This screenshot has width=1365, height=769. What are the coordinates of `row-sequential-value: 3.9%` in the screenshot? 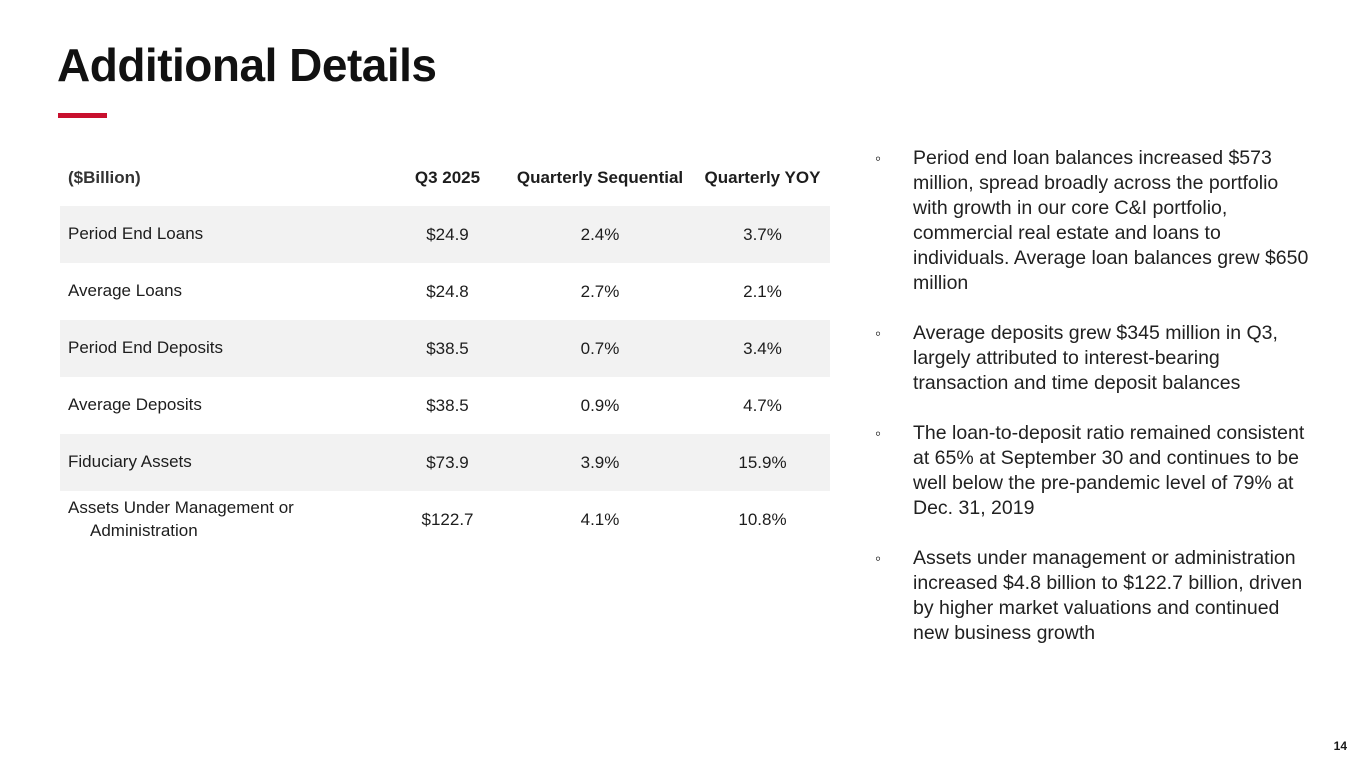 It's located at (600, 462).